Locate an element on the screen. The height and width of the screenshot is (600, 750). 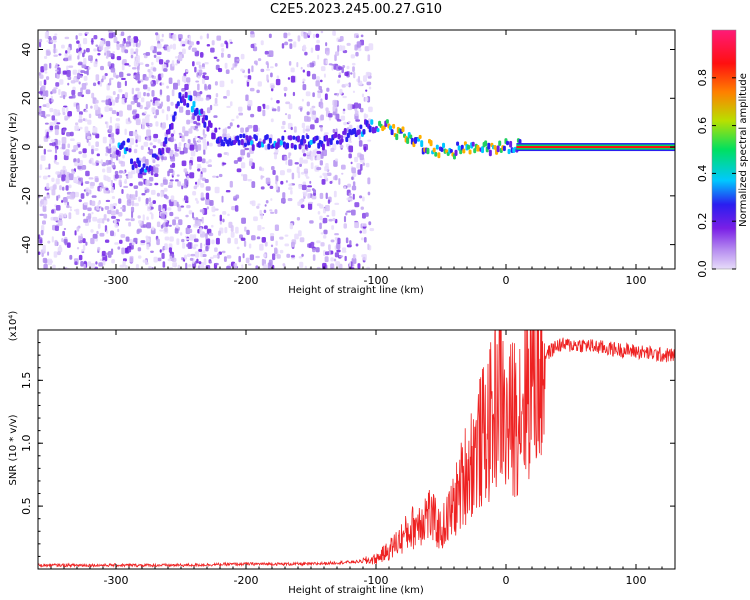
x-tick-label: 0 is located at coordinates (506, 280).